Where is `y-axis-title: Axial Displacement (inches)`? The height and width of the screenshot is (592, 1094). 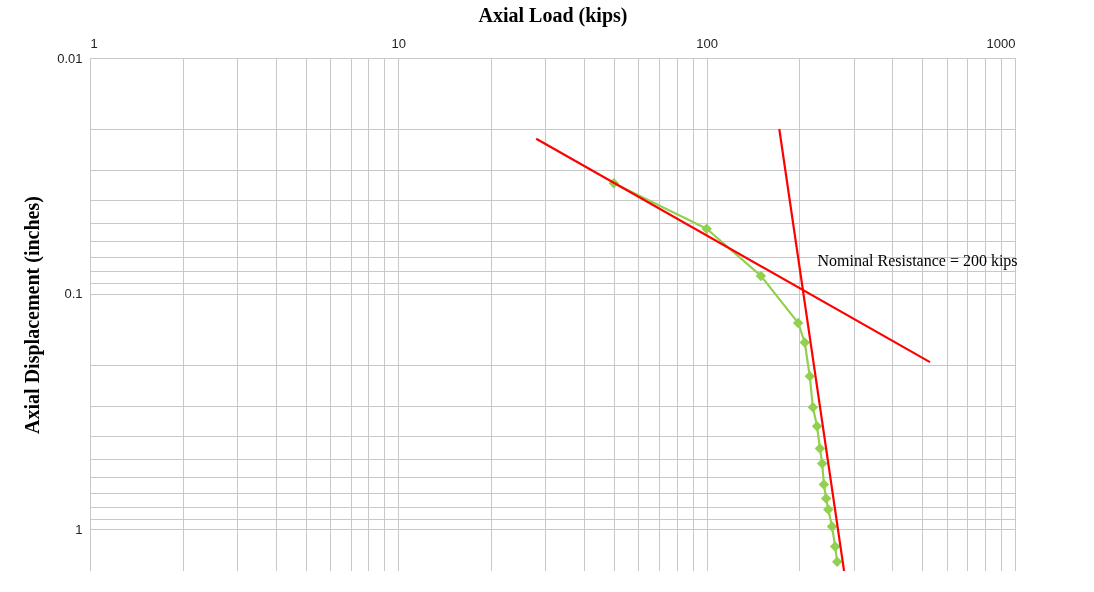 y-axis-title: Axial Displacement (inches) is located at coordinates (33, 315).